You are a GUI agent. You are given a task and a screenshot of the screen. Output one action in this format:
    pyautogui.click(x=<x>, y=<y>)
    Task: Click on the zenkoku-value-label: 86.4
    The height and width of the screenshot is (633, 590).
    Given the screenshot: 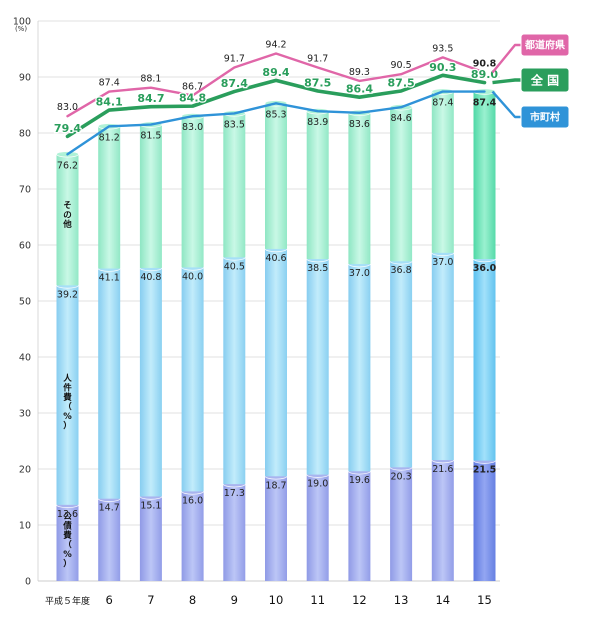 What is the action you would take?
    pyautogui.click(x=359, y=89)
    